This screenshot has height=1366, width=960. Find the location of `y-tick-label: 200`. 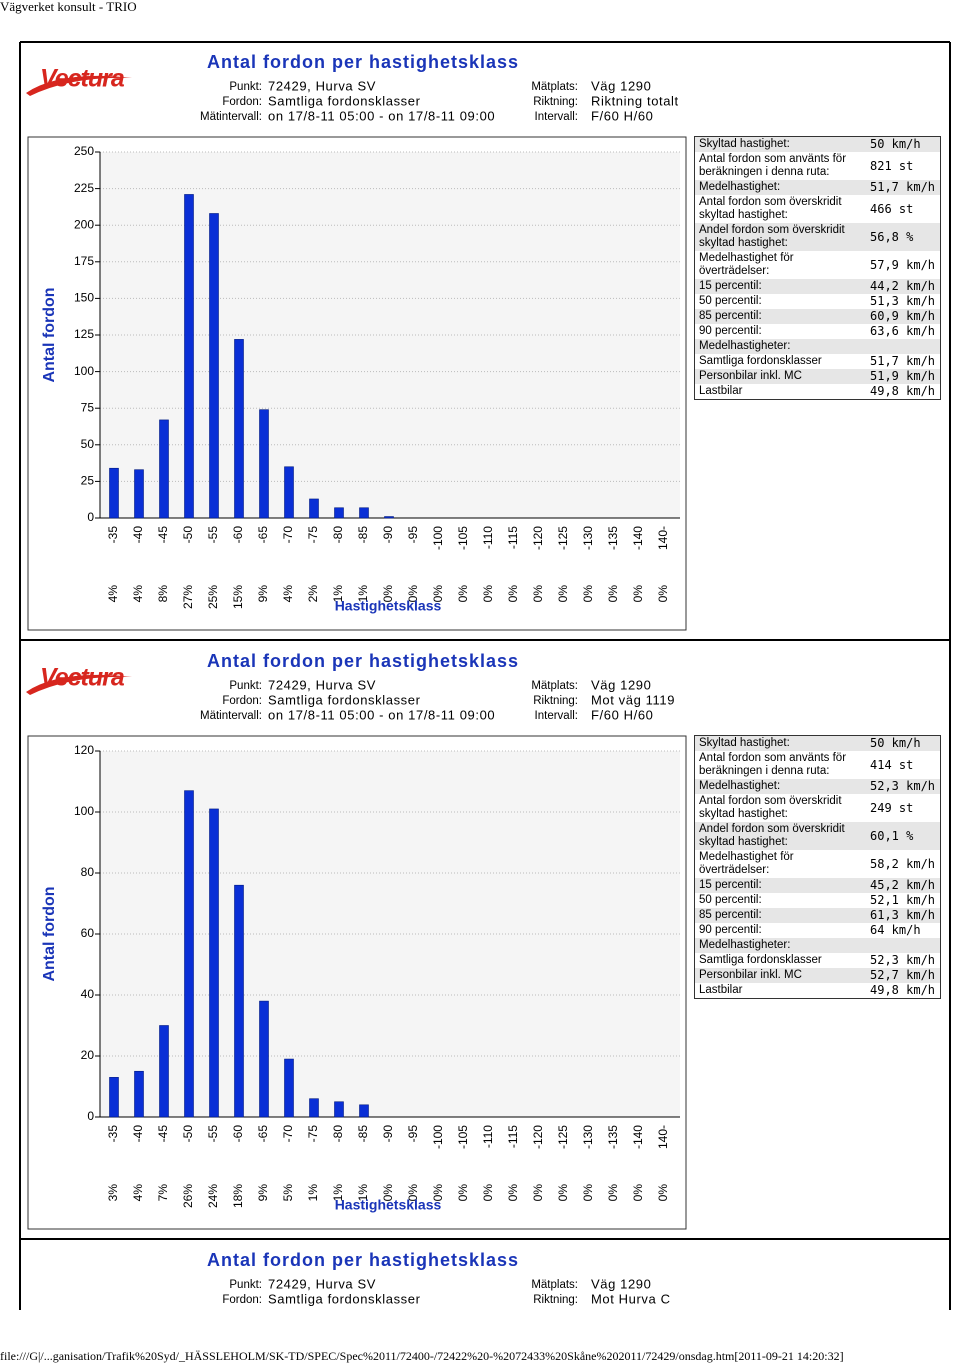

y-tick-label: 200 is located at coordinates (84, 224).